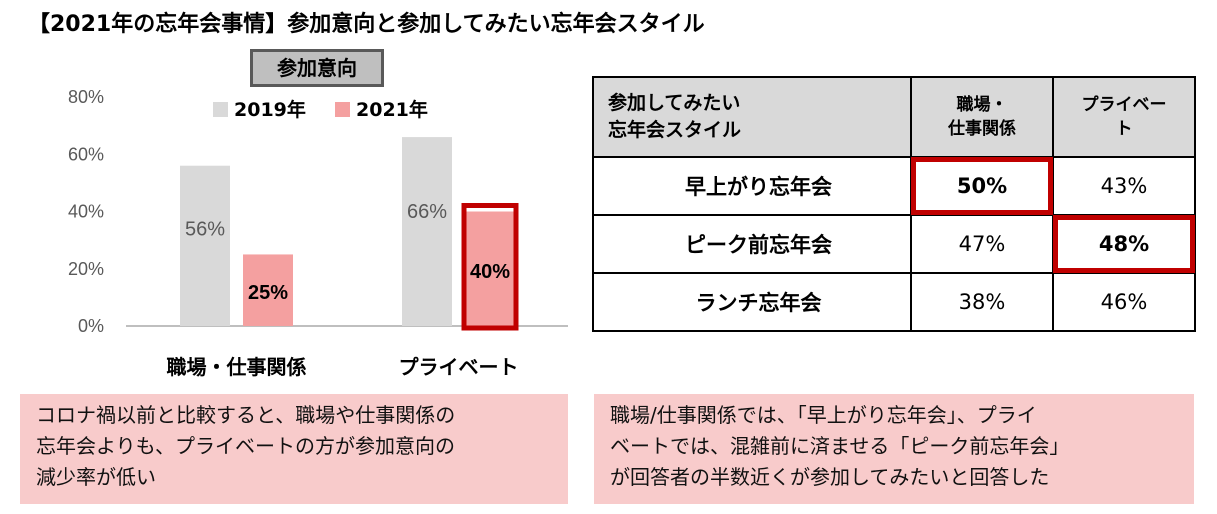 The height and width of the screenshot is (514, 1217). I want to click on row-work-value: 47%, so click(982, 244).